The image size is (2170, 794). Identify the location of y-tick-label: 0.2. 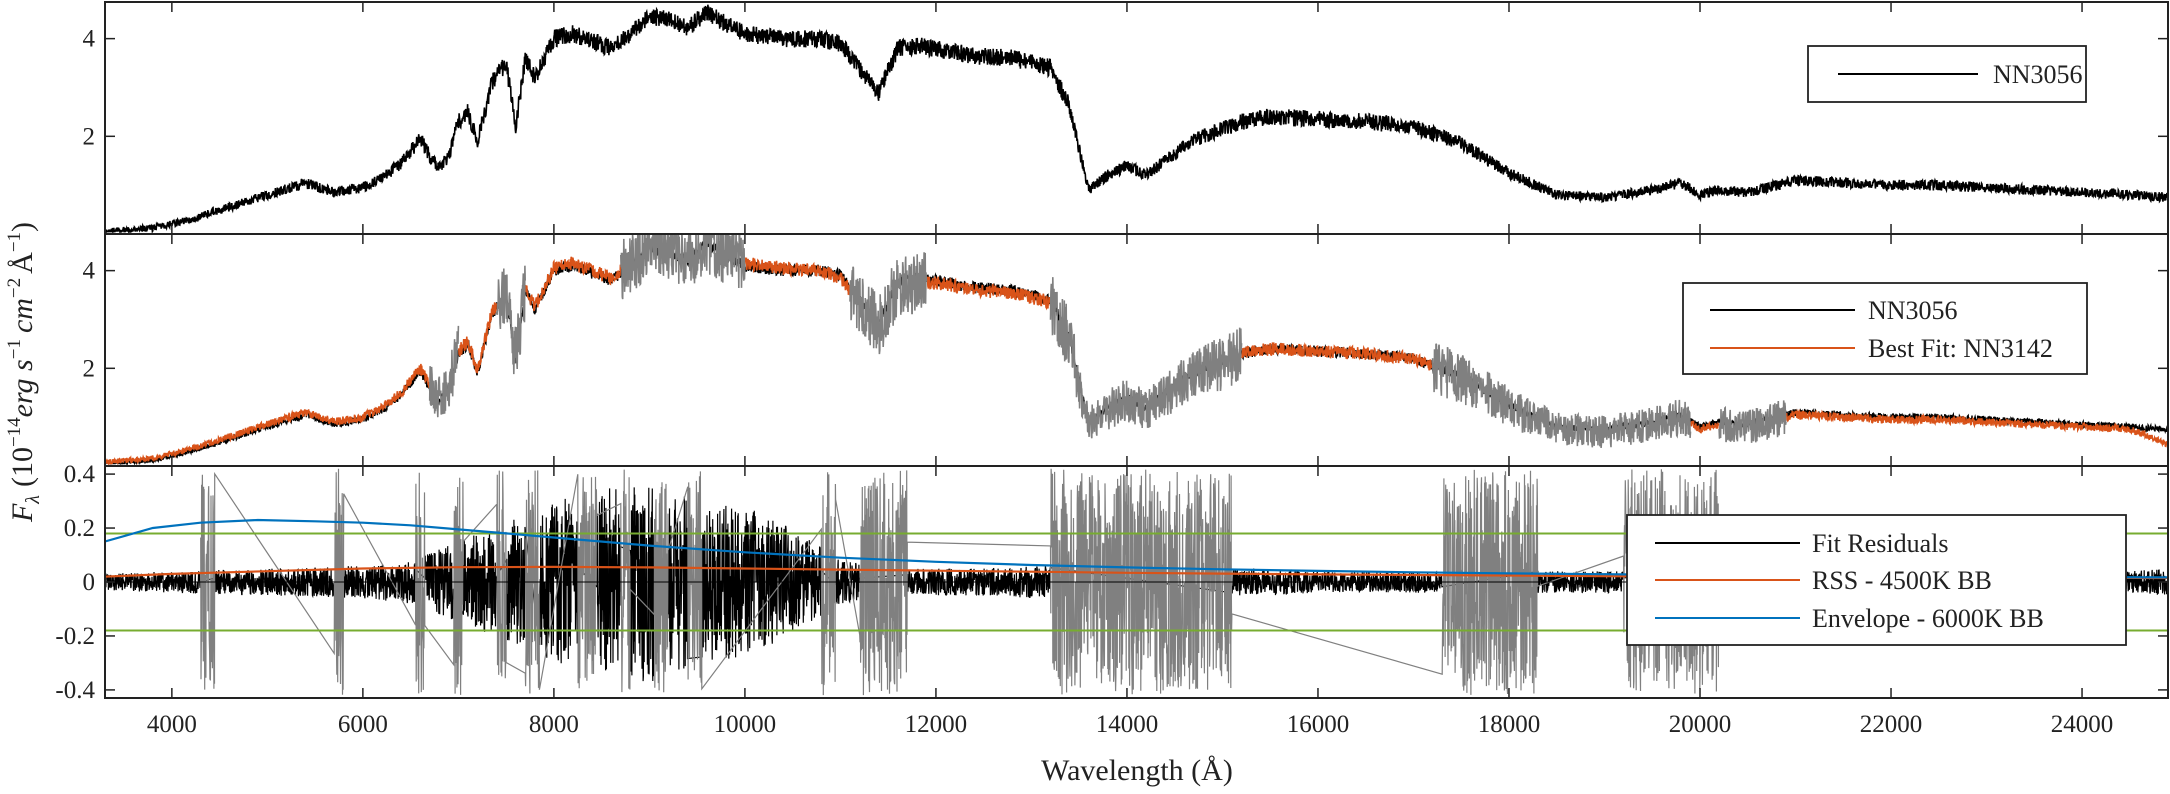
(79, 528).